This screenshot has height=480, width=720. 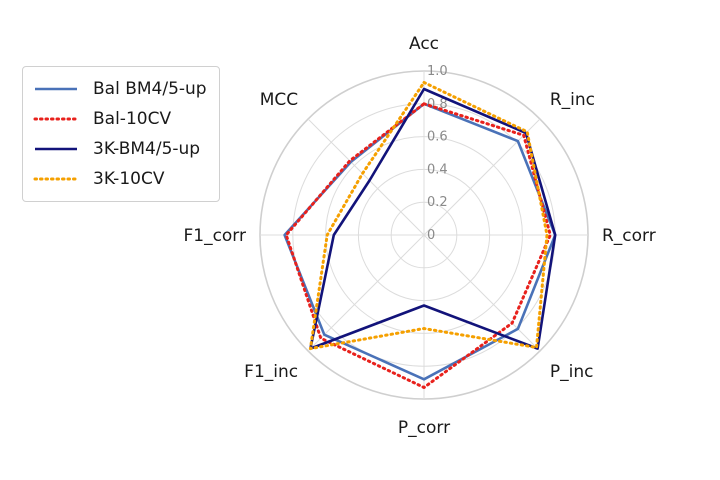 I want to click on legend-label: 3K-10CV, so click(x=129, y=179).